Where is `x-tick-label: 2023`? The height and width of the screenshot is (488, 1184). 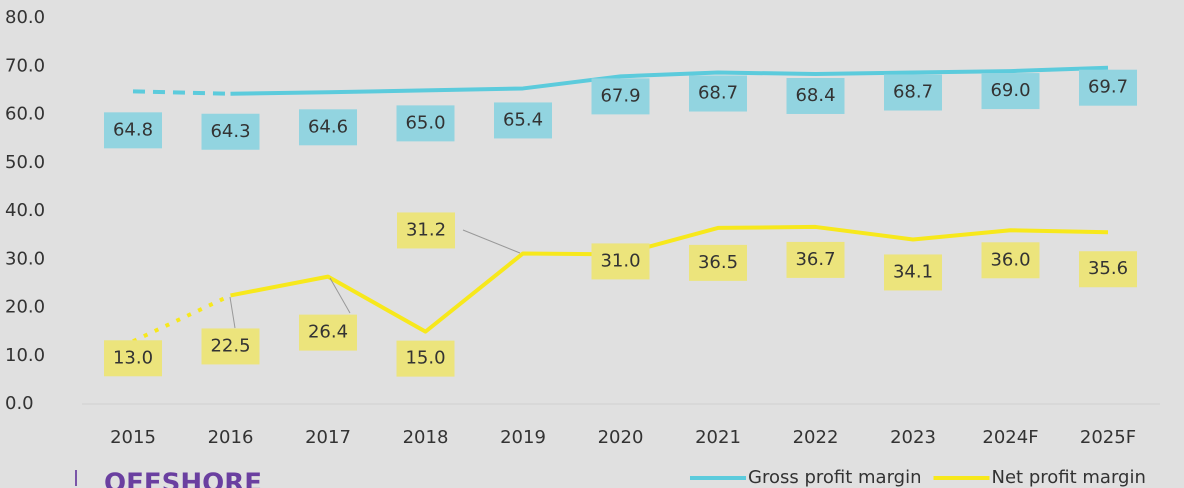 x-tick-label: 2023 is located at coordinates (913, 437).